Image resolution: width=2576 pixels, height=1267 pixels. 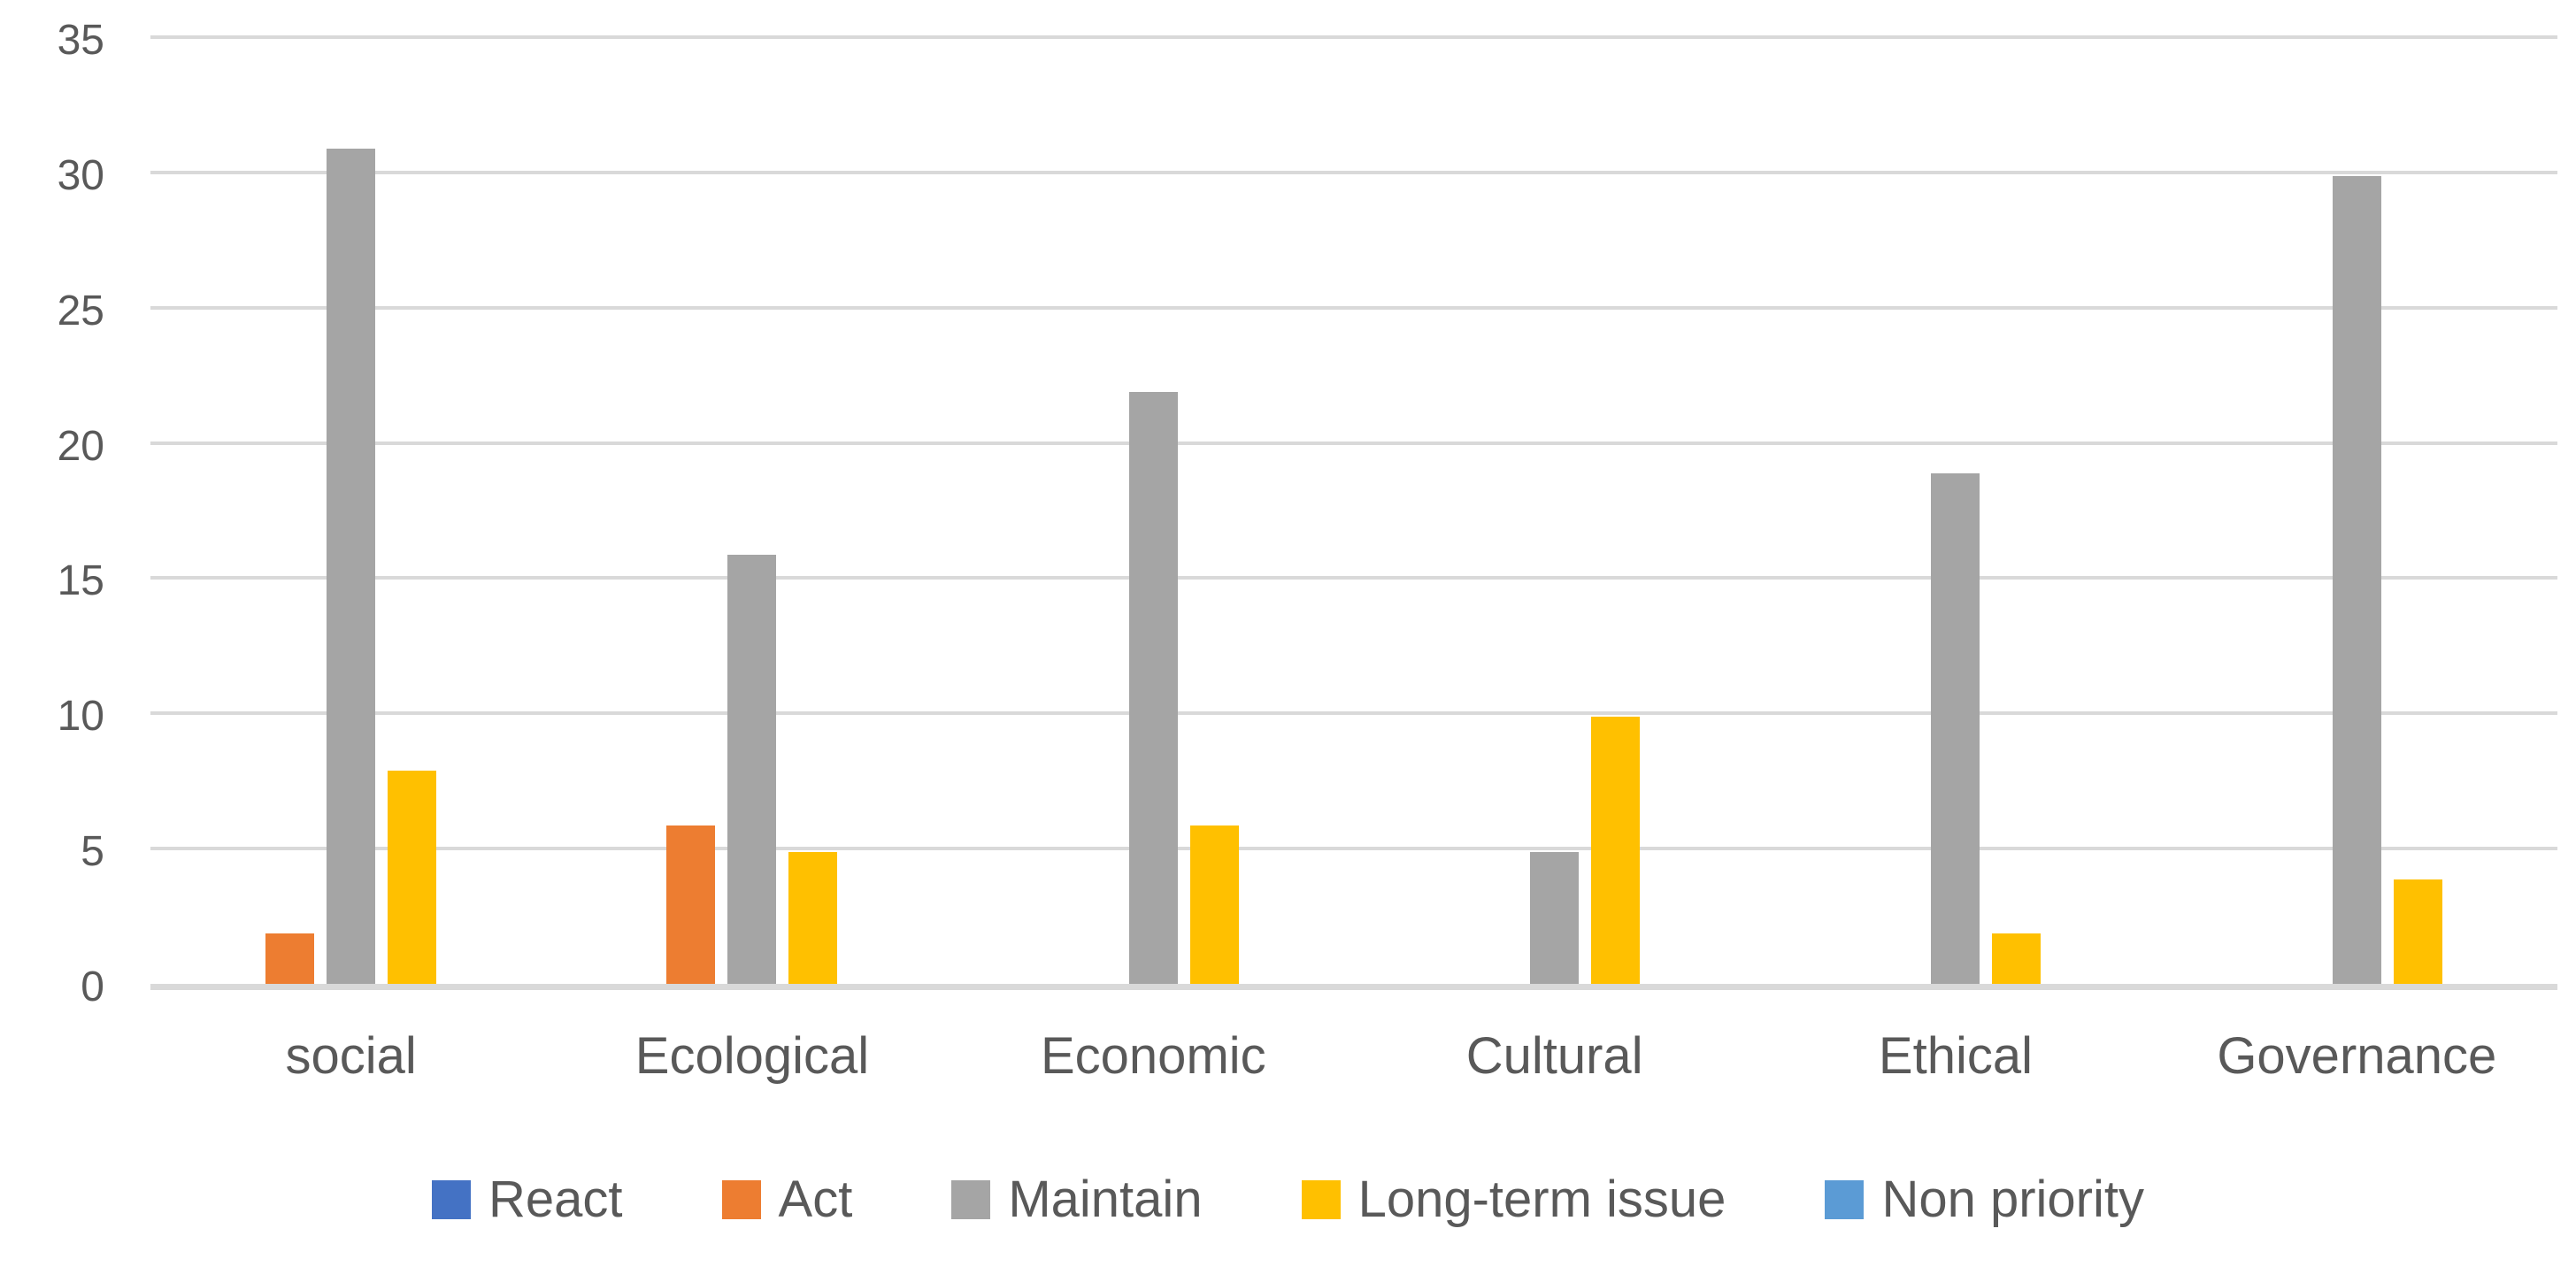 I want to click on bar-maintain-social, so click(x=351, y=568).